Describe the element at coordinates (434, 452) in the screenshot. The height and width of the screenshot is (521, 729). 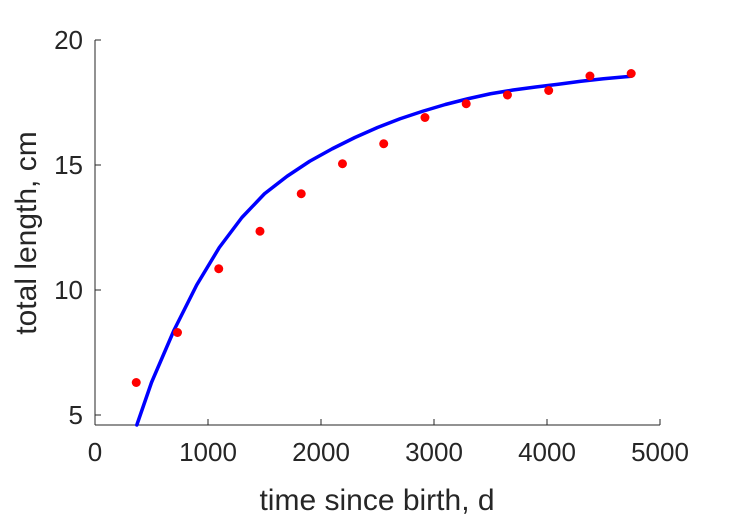
I see `x-tick-label: 3000` at that location.